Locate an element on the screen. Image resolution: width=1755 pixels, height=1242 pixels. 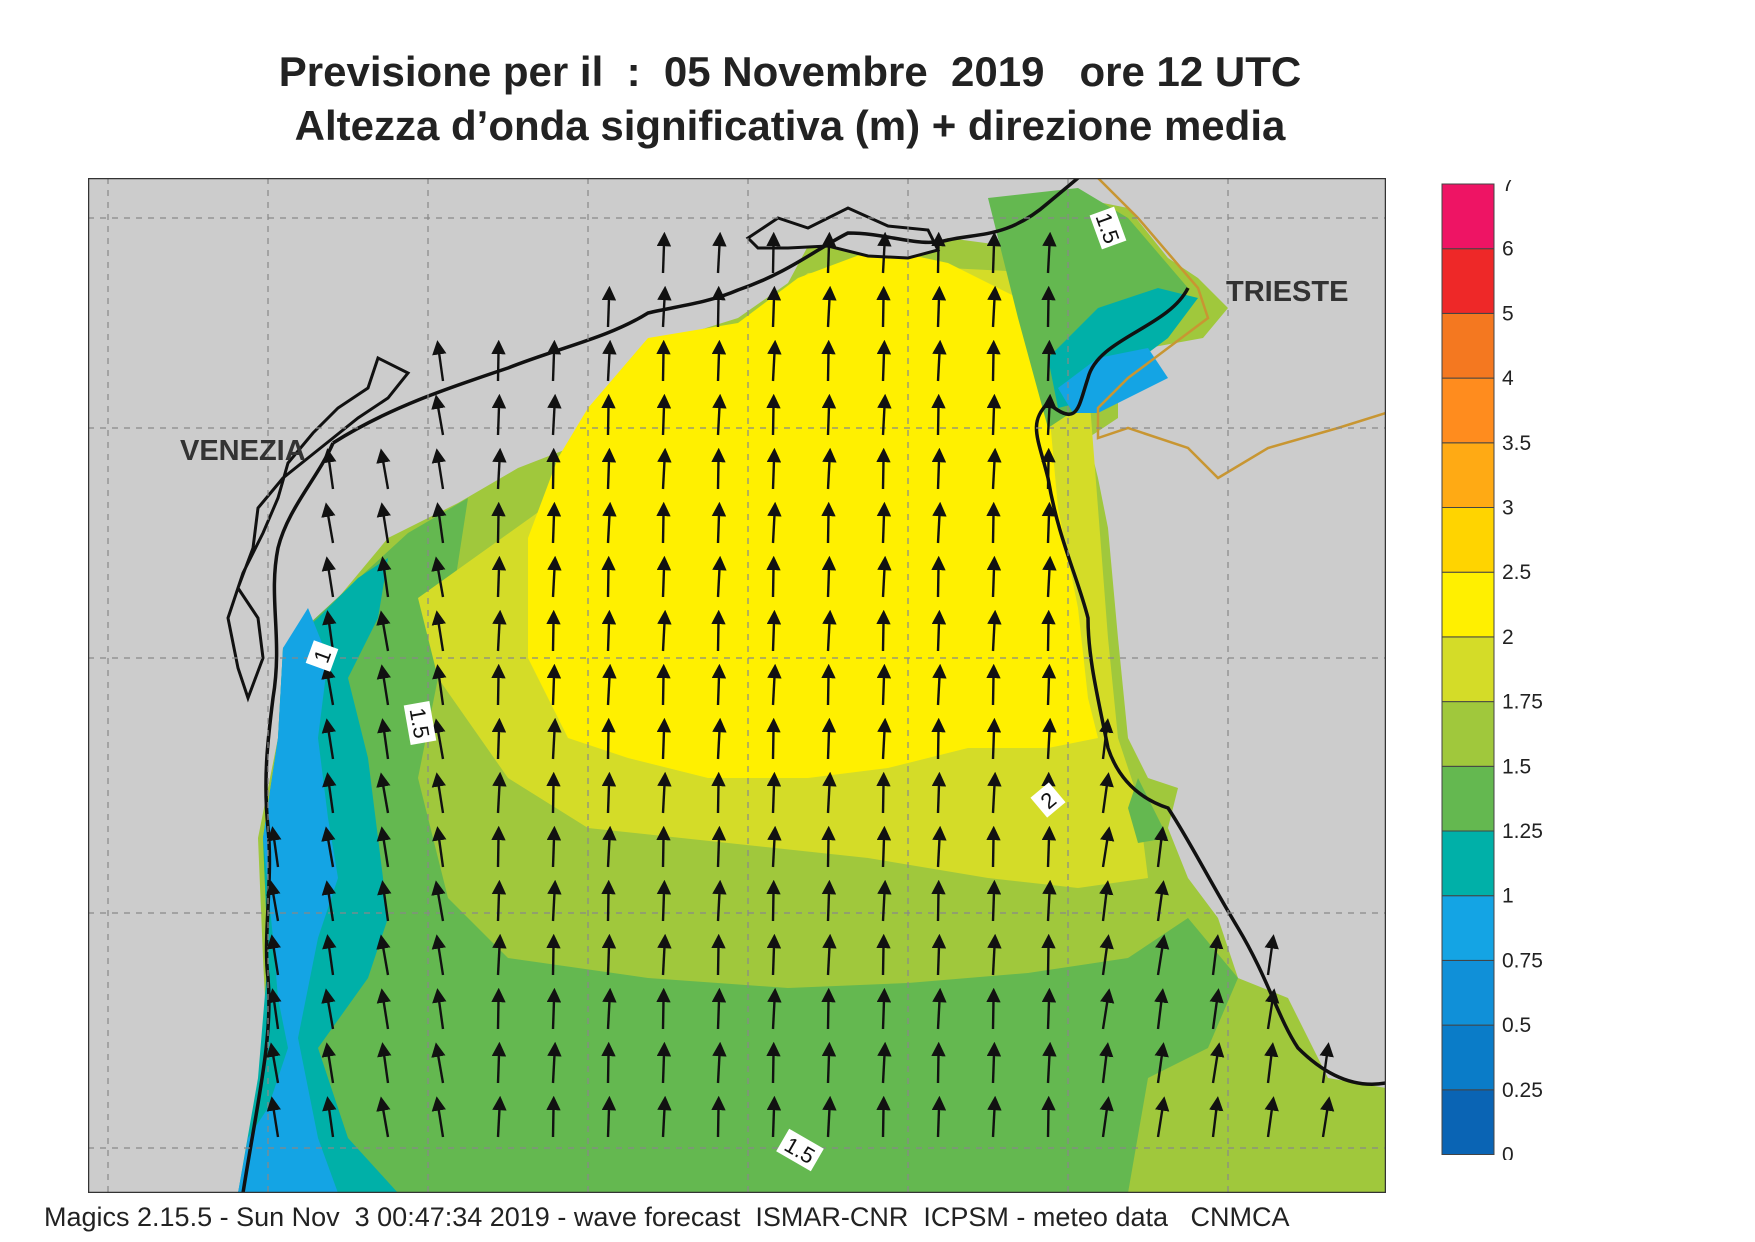
border-line is located at coordinates (1192, 329).